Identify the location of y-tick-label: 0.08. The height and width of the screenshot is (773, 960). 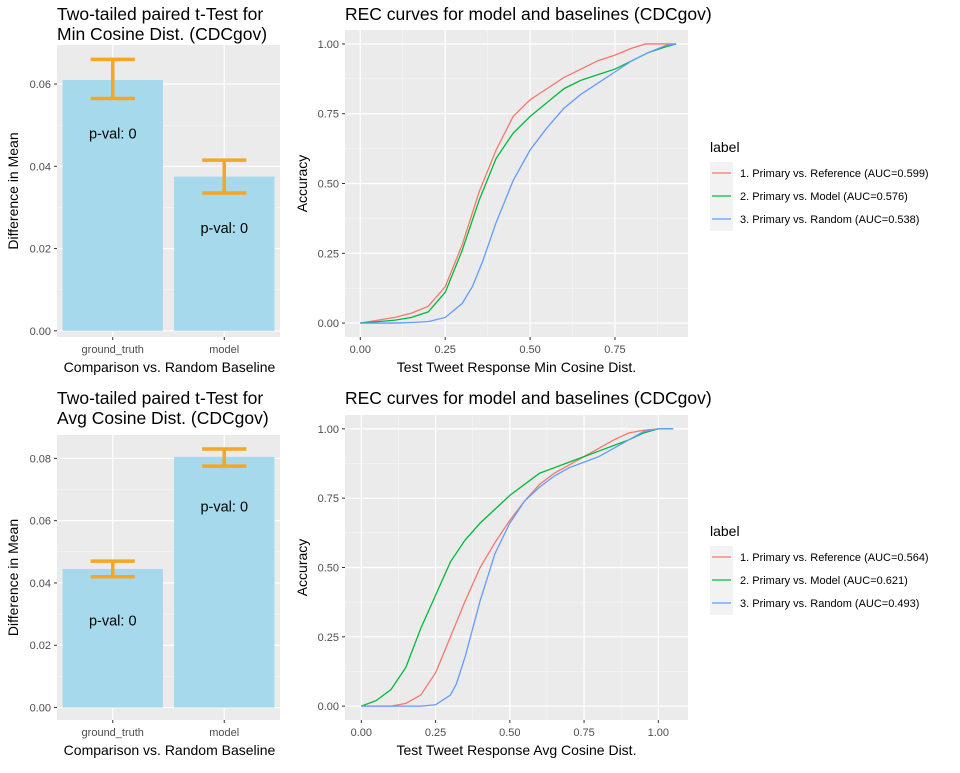
(40, 459).